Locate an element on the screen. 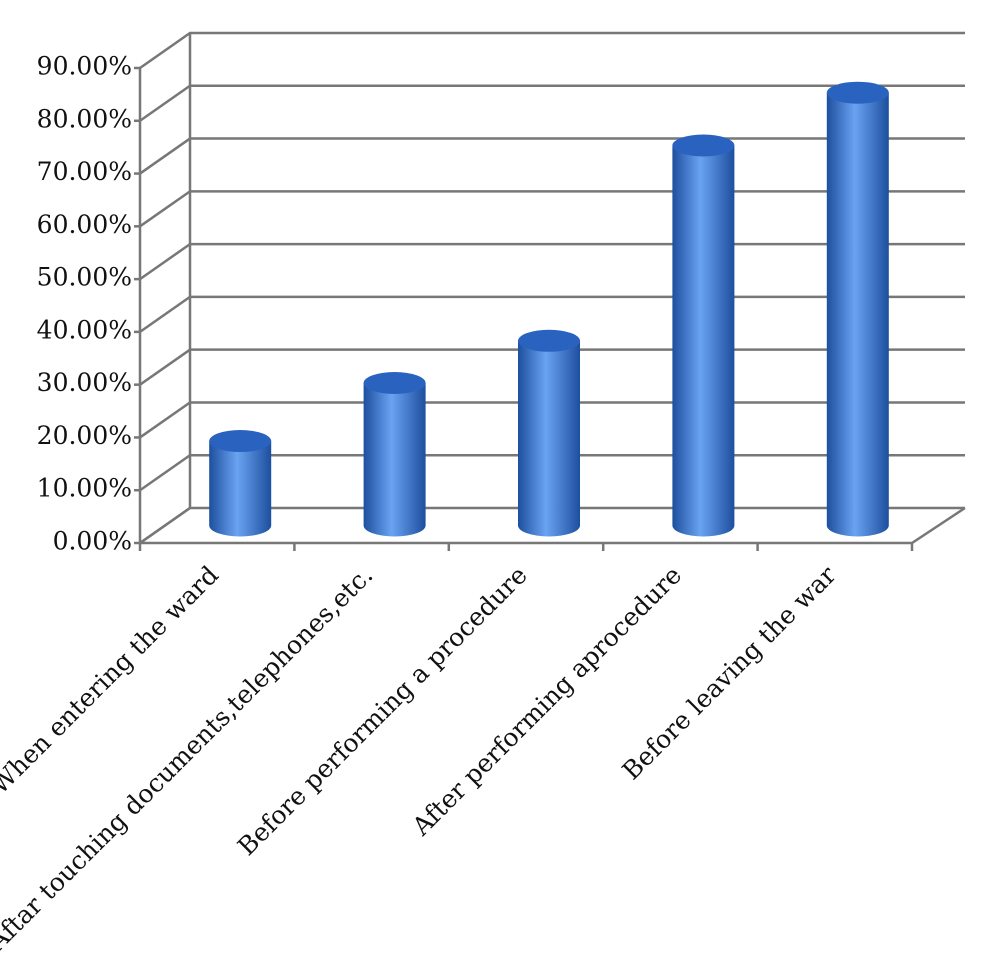 The image size is (1000, 954). y-tick-label: 70.00% is located at coordinates (84, 171).